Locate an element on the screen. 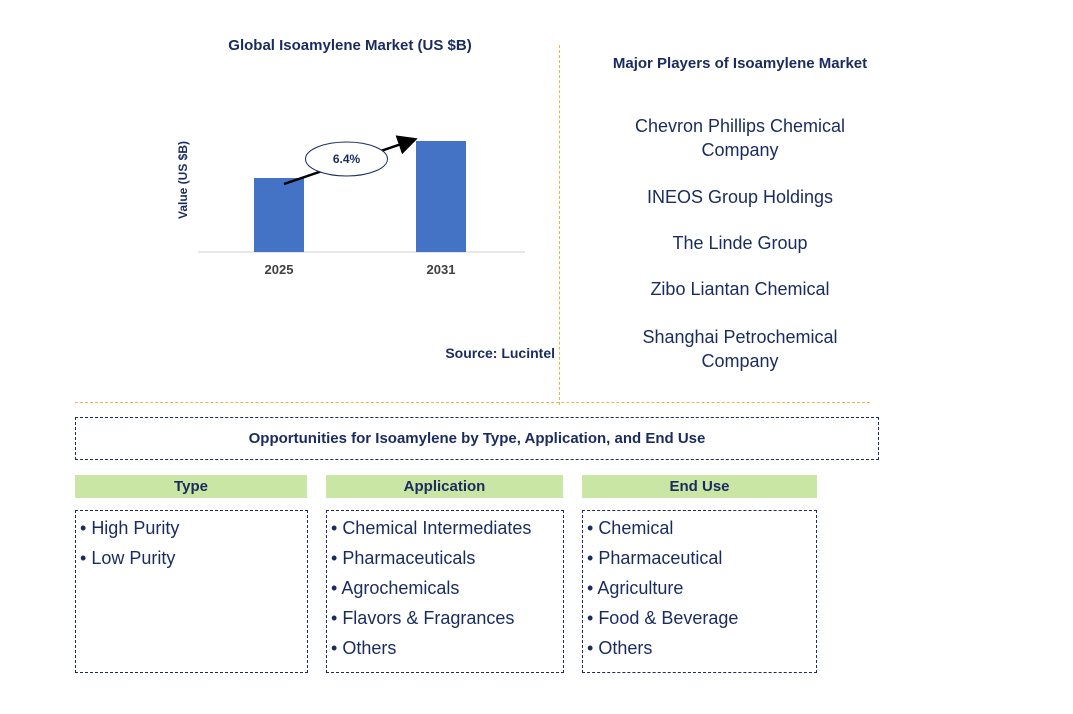 Image resolution: width=1073 pixels, height=714 pixels. source-label: Source: Lucintel is located at coordinates (500, 353).